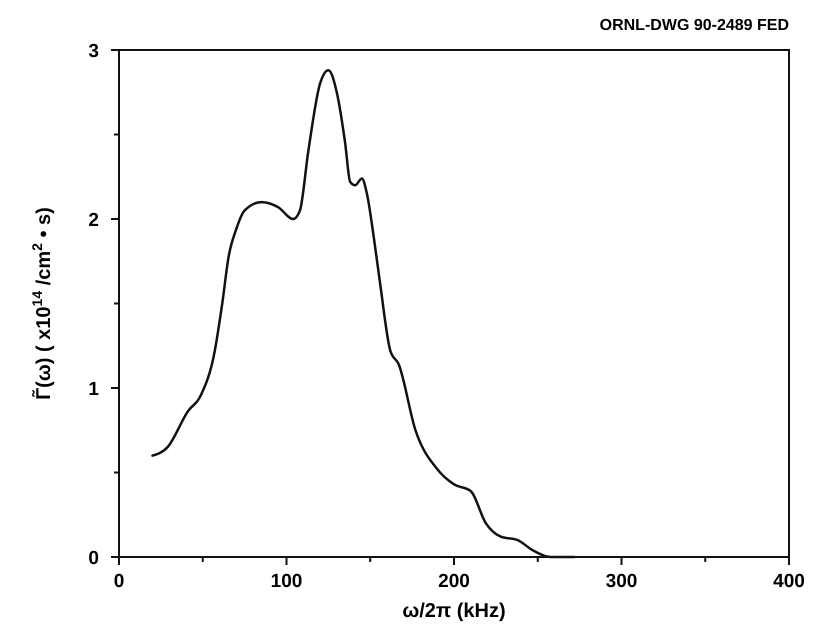 The image size is (827, 643). I want to click on x-tick-label: 300, so click(622, 581).